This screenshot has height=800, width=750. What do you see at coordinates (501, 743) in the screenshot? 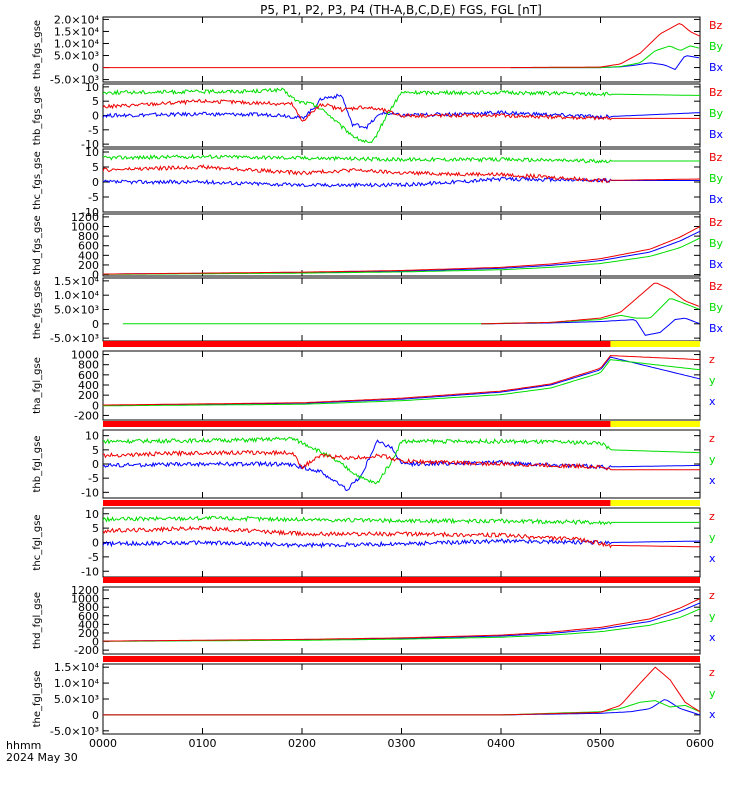
I see `x-tick-label: 0400` at bounding box center [501, 743].